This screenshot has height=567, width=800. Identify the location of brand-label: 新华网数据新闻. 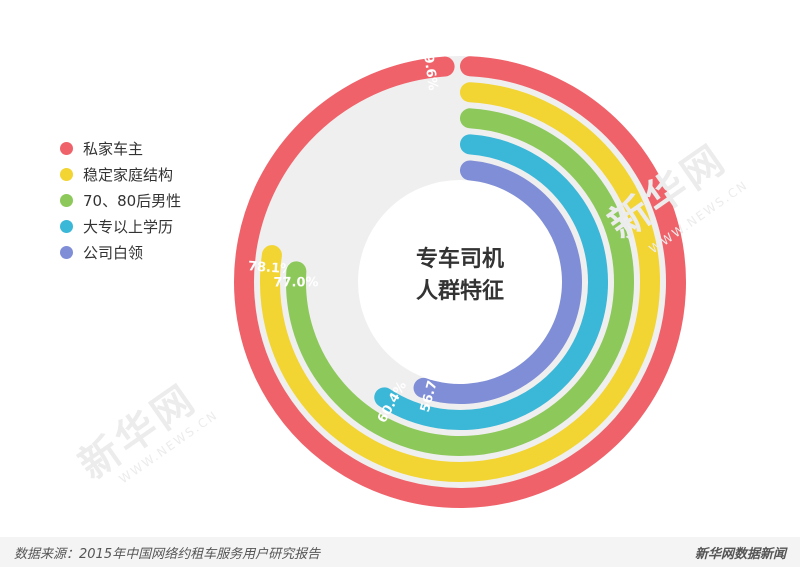
(740, 554).